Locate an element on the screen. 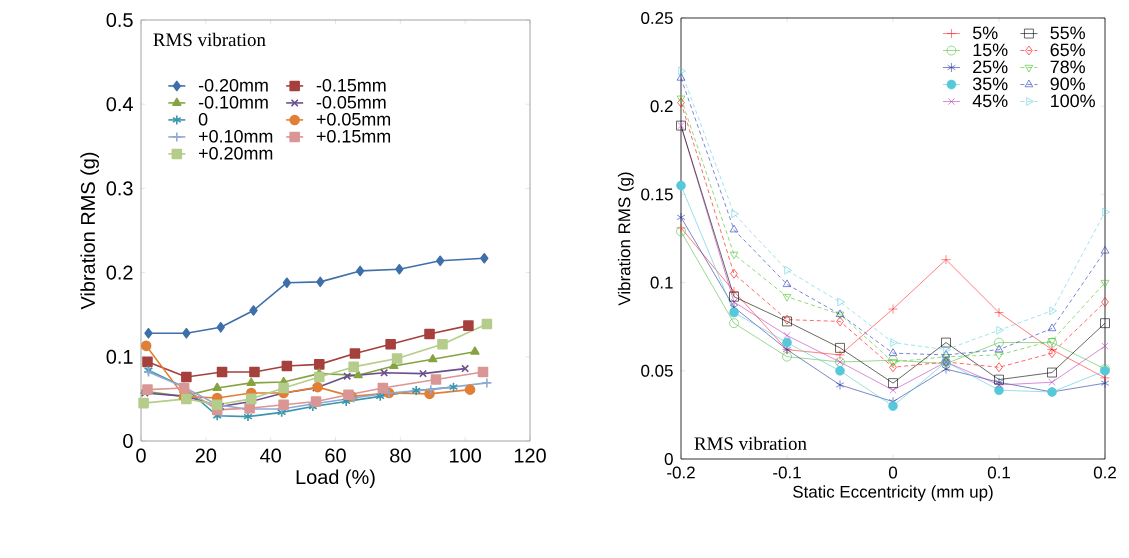 This screenshot has height=558, width=1129. legend-label: 25% is located at coordinates (990, 67).